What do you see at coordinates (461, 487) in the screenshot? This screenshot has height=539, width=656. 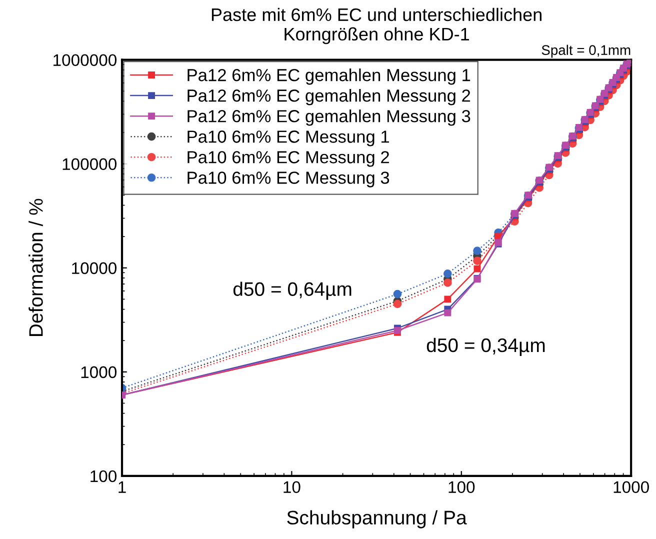 I see `x-tick-label: 100` at bounding box center [461, 487].